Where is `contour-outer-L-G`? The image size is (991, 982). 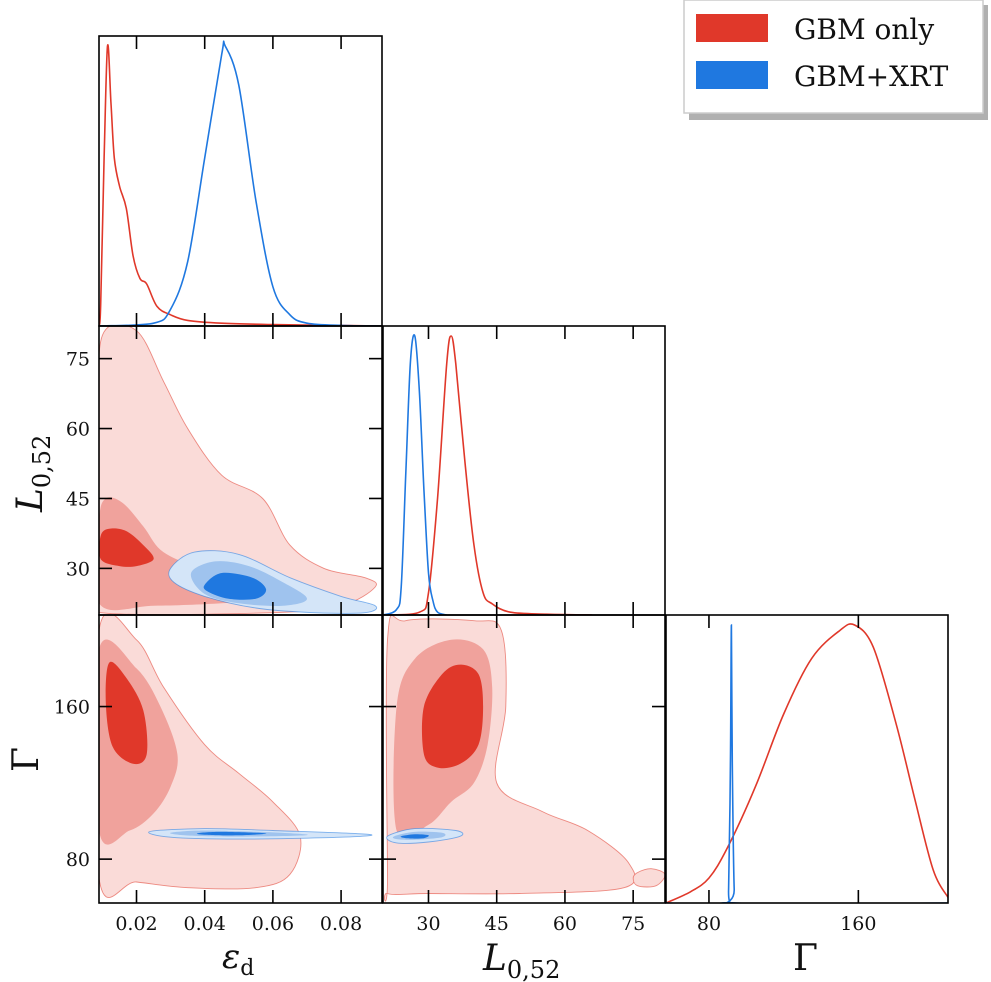
contour-outer-L-G is located at coordinates (648, 878).